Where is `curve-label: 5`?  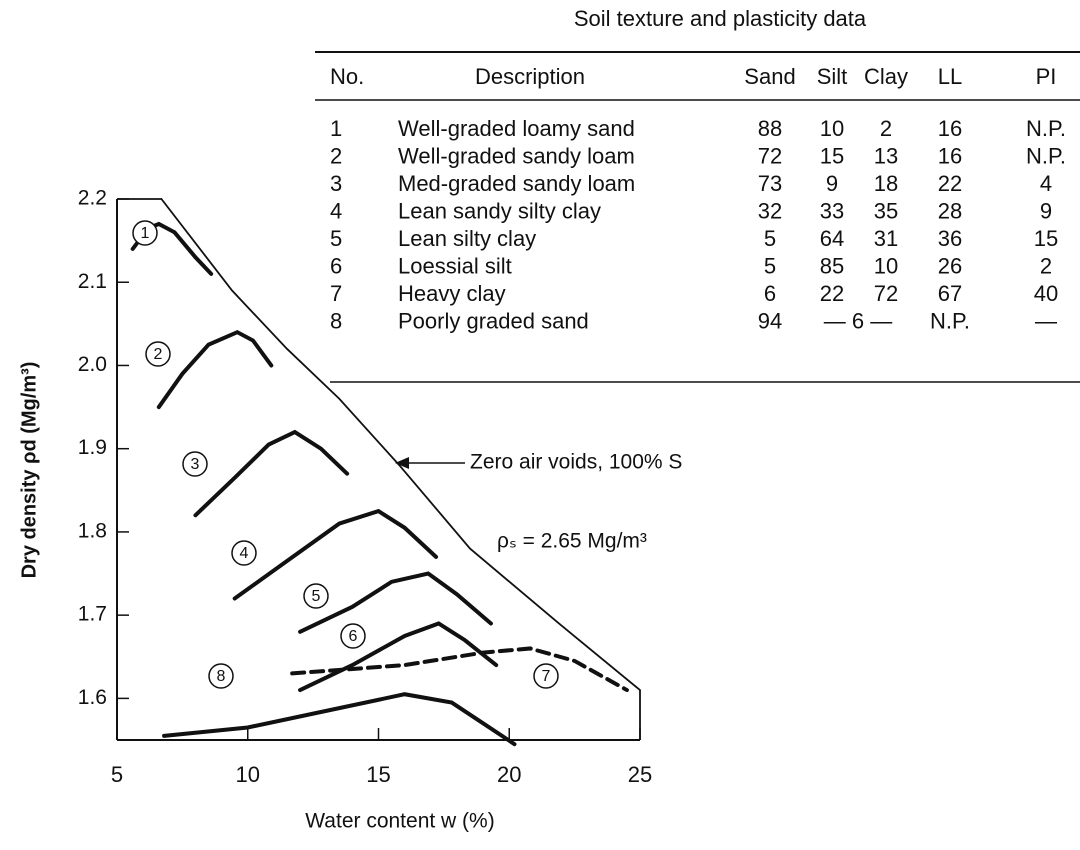 curve-label: 5 is located at coordinates (316, 596).